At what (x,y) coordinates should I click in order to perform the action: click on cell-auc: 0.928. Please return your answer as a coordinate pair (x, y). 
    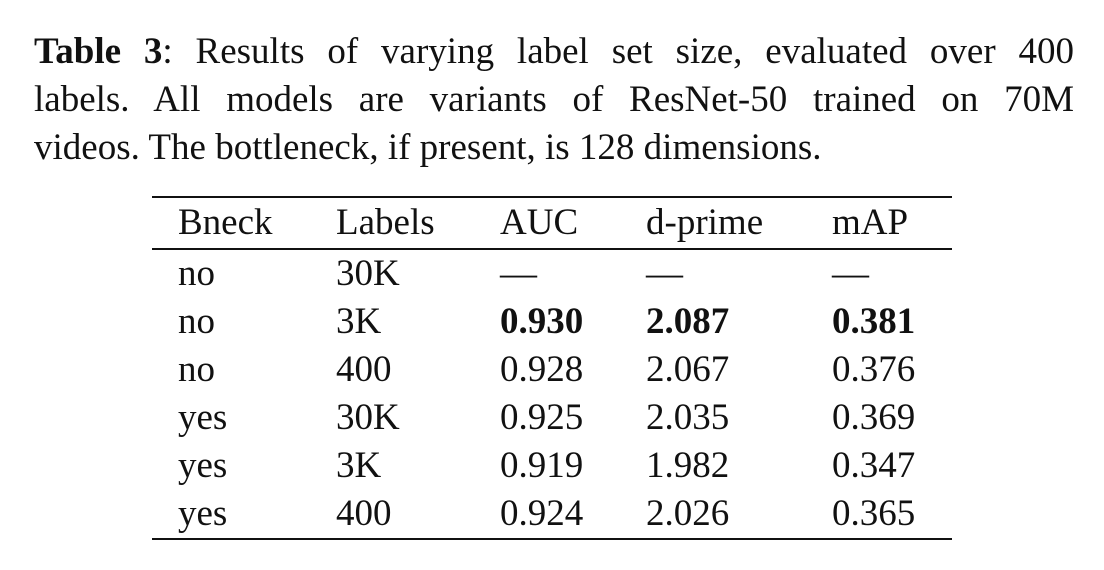
    Looking at the image, I should click on (542, 369).